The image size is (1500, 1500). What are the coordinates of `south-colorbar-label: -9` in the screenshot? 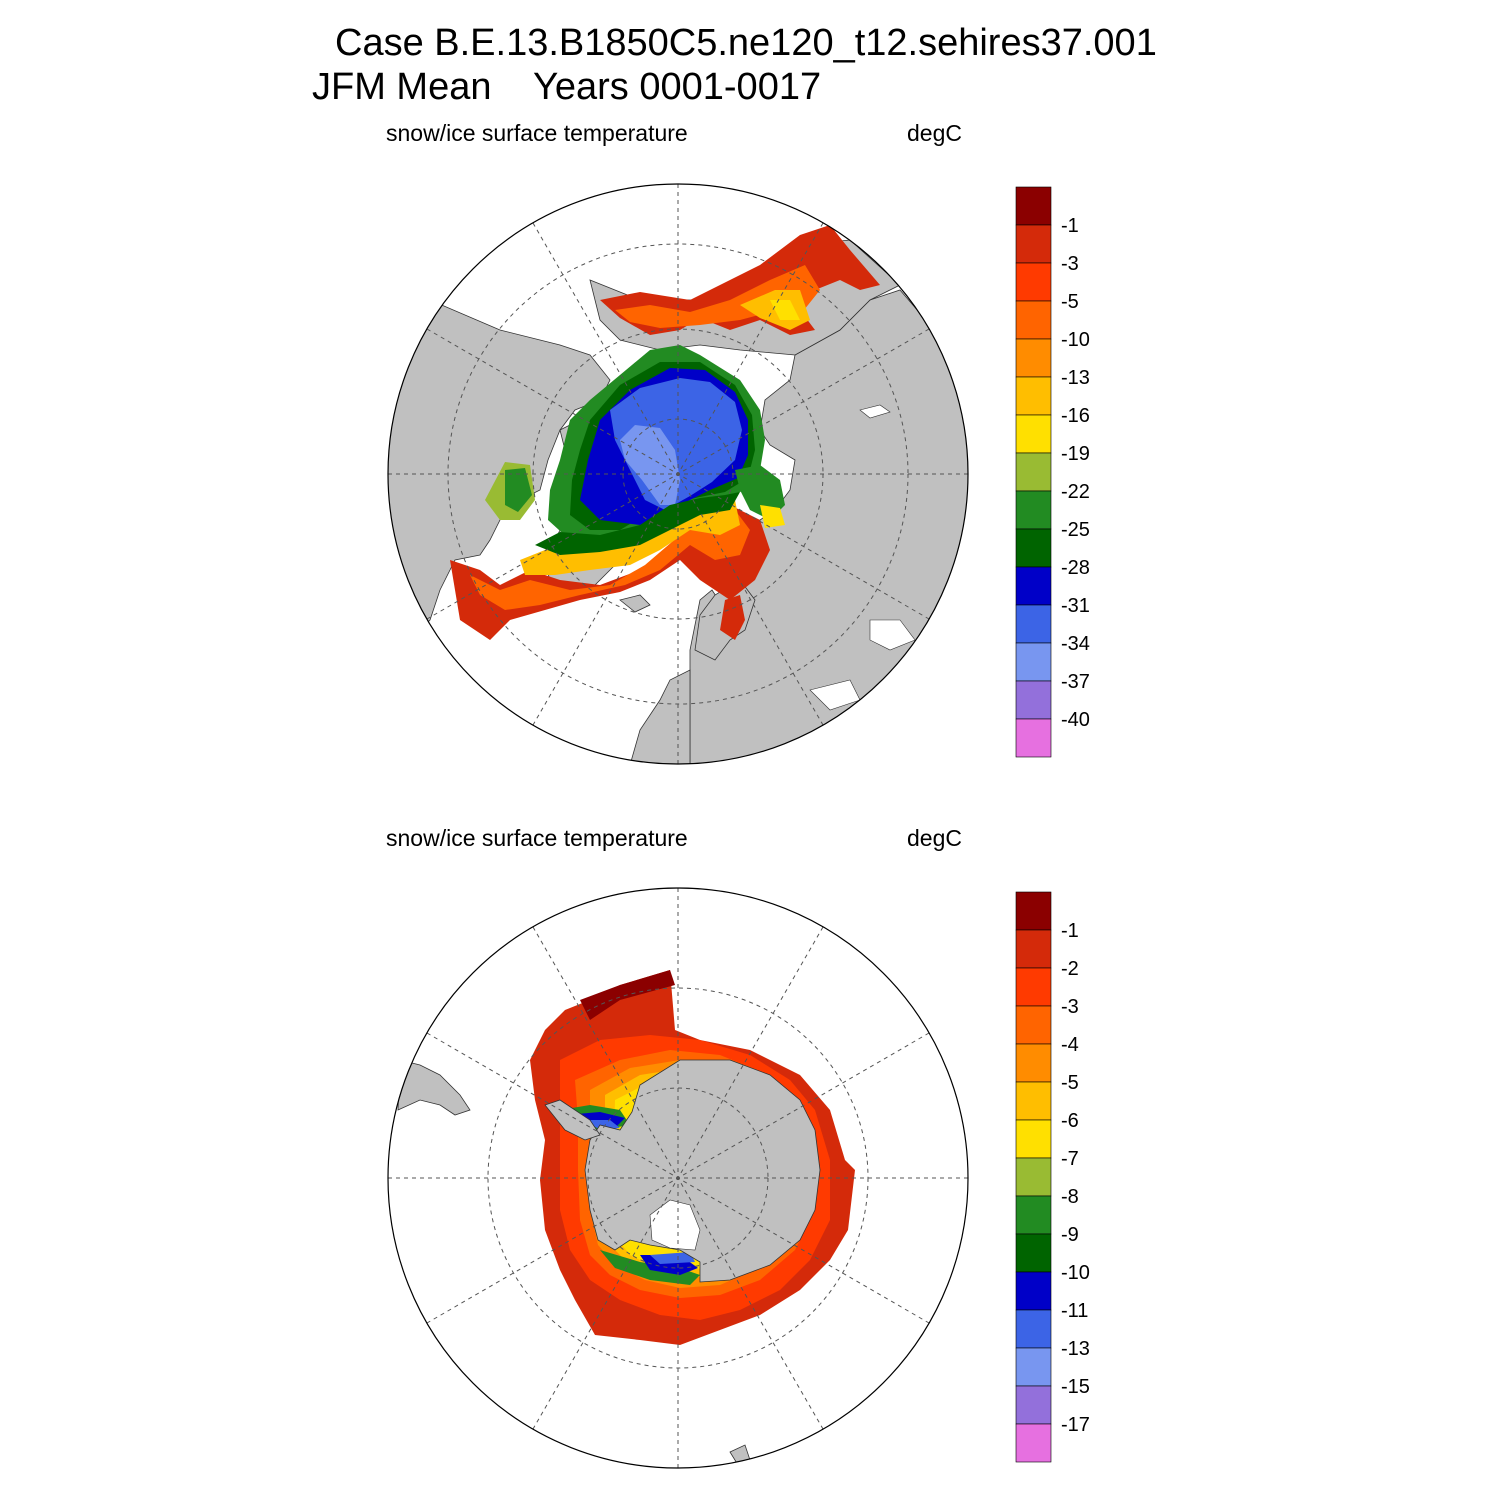 It's located at (1070, 1235).